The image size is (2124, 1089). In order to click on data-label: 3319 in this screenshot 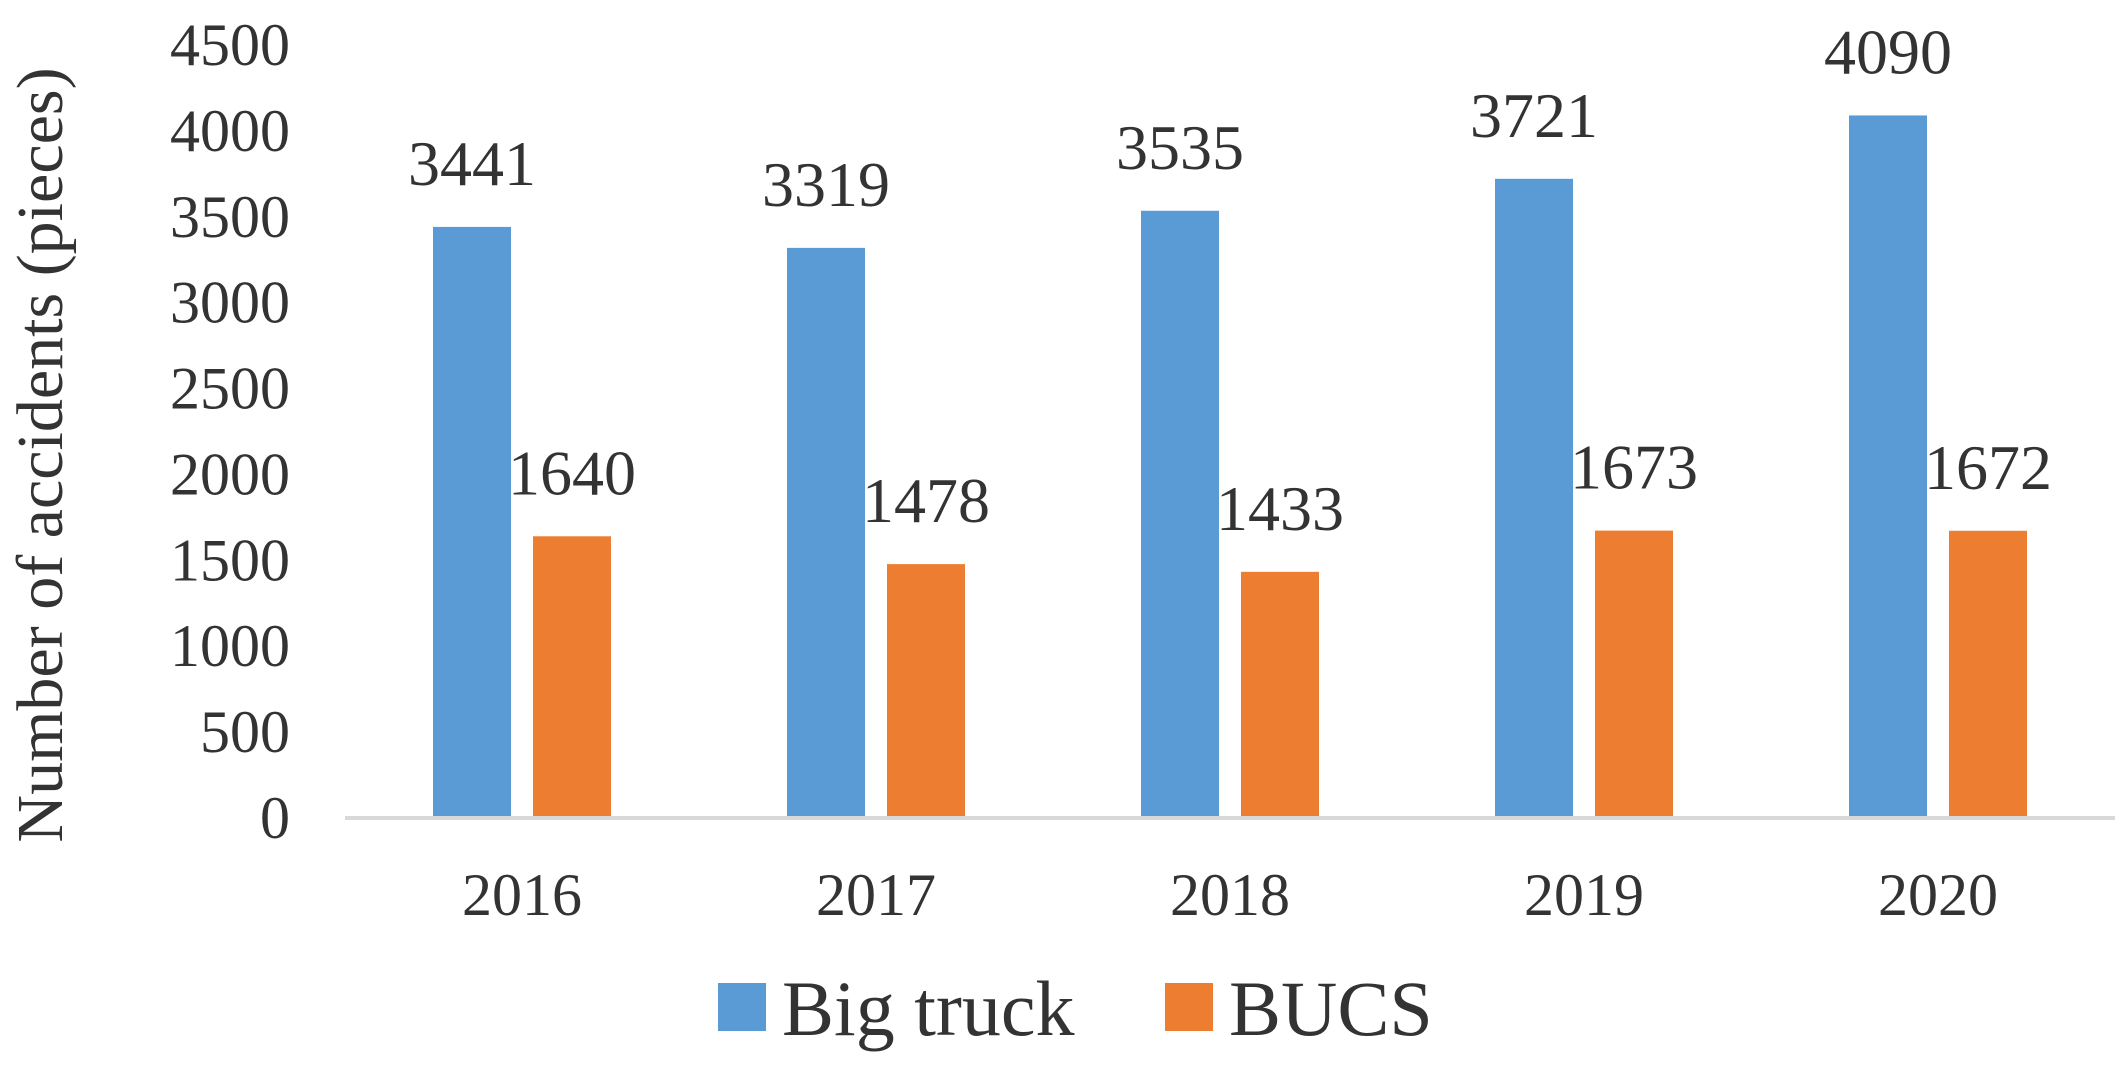, I will do `click(826, 184)`.